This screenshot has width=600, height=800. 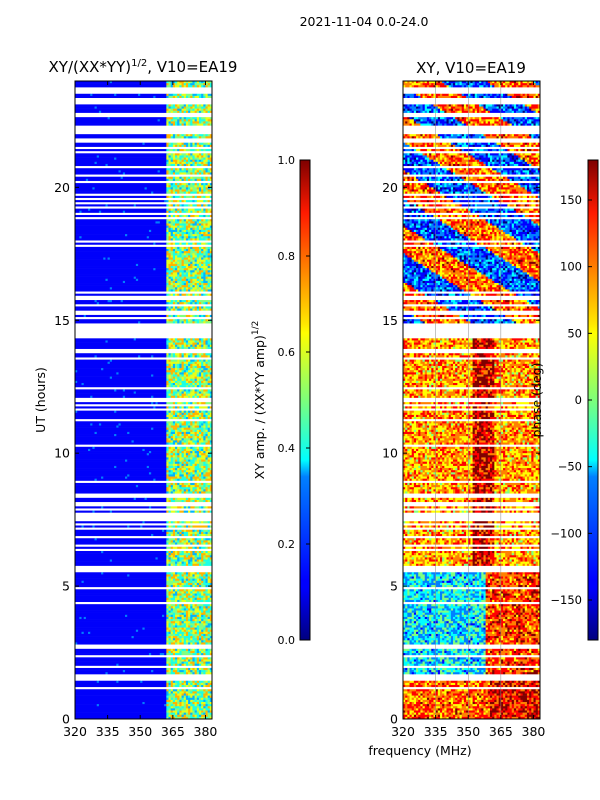 What do you see at coordinates (143, 571) in the screenshot?
I see `heatmap-gap-row` at bounding box center [143, 571].